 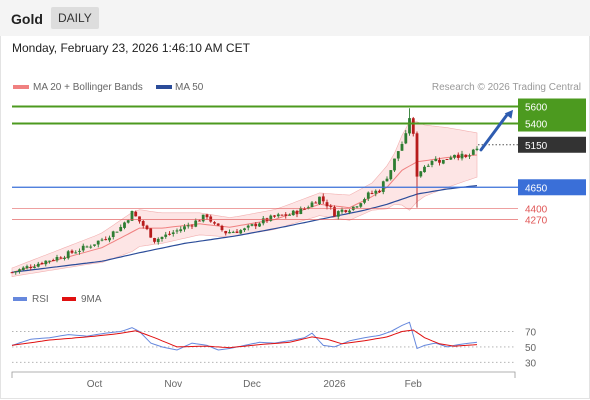 I want to click on support-label-box, so click(x=552, y=187).